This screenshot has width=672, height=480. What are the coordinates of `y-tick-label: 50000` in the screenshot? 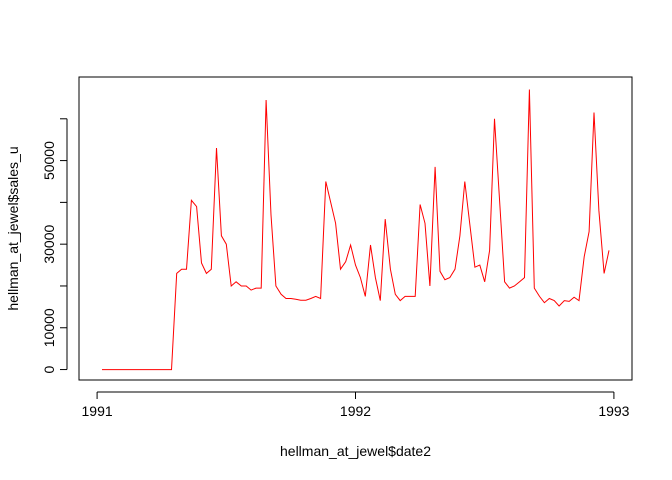 It's located at (49, 160).